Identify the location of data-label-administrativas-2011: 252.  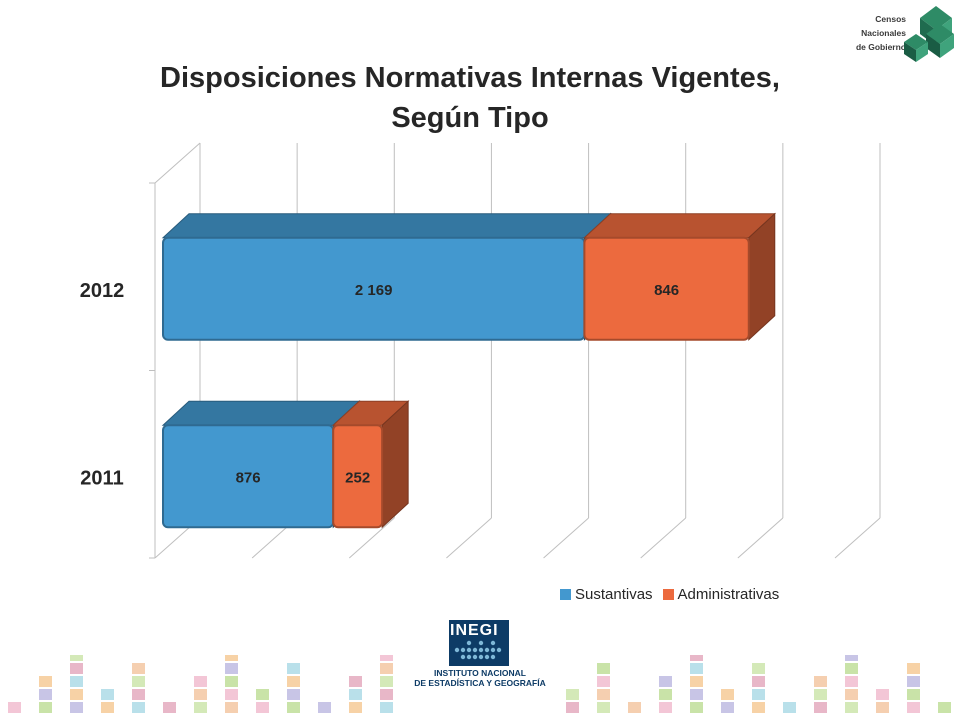
(357, 477).